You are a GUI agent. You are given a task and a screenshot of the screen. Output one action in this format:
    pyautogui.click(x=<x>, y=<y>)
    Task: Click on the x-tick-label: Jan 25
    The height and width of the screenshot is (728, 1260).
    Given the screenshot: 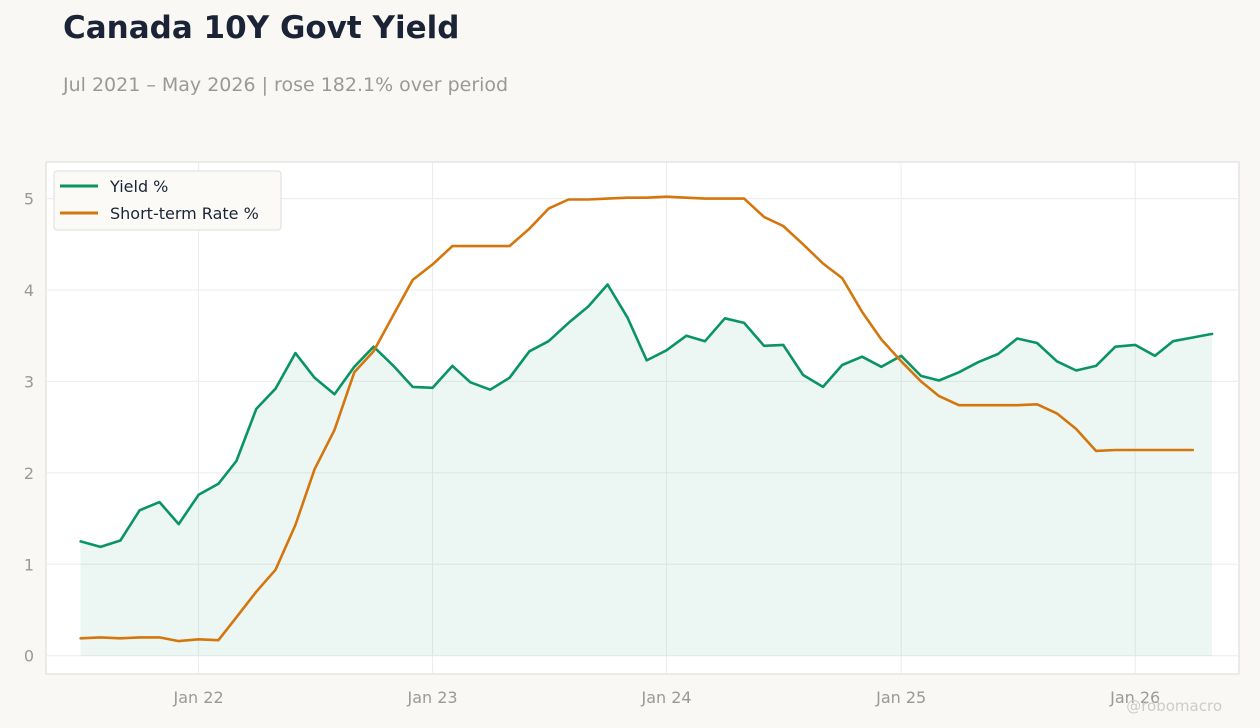 What is the action you would take?
    pyautogui.click(x=900, y=697)
    